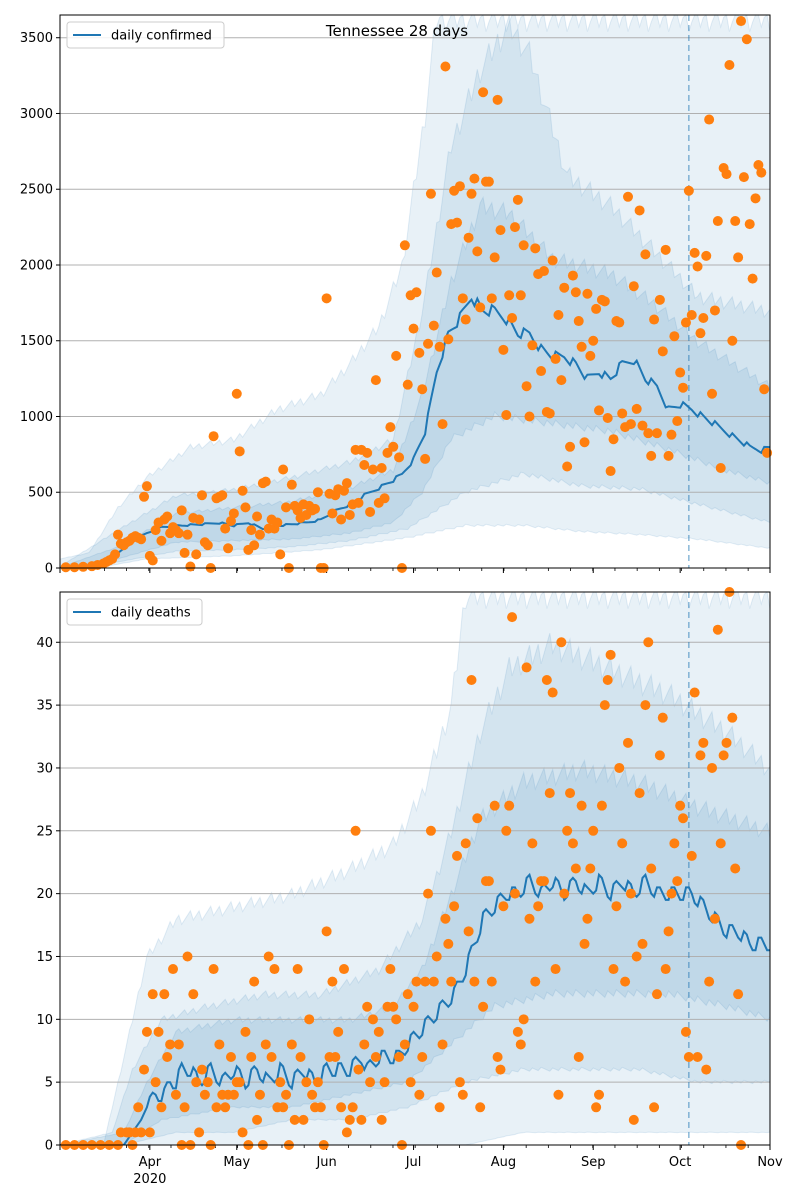 The height and width of the screenshot is (1200, 800). What do you see at coordinates (36, 417) in the screenshot?
I see `y-tick-label: 1000` at bounding box center [36, 417].